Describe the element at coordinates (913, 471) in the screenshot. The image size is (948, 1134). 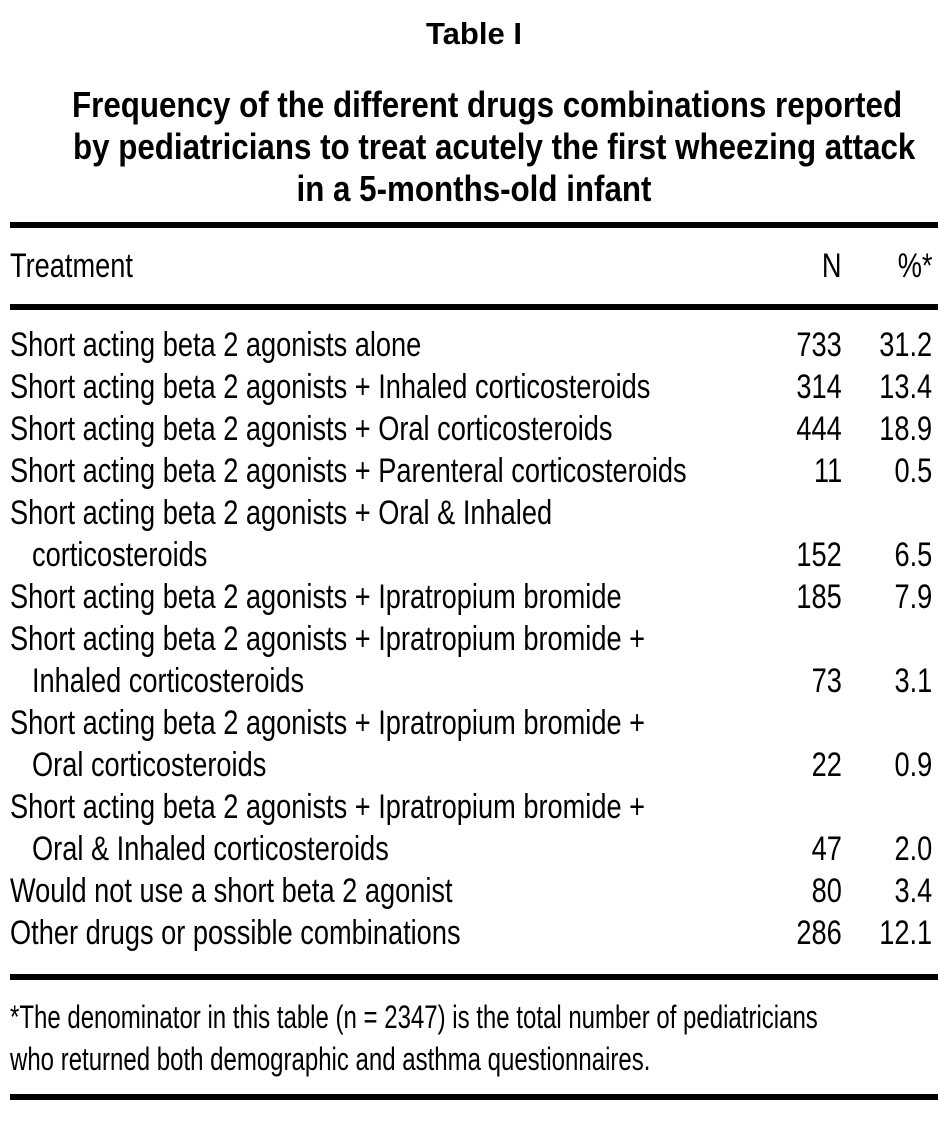
I see `pct-cell: 0.5` at that location.